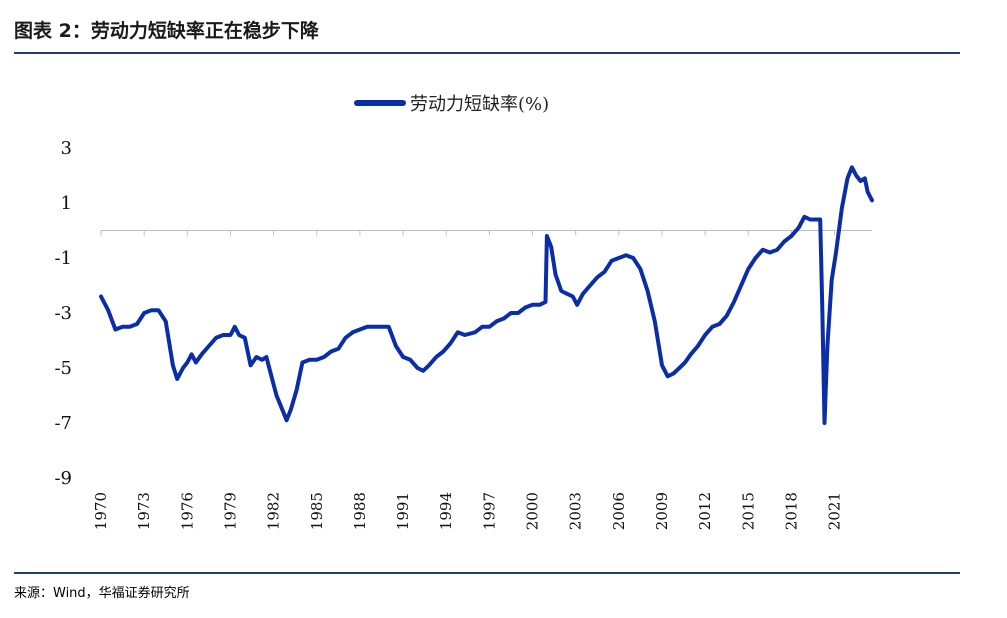 The height and width of the screenshot is (618, 1007). I want to click on x-tick-label: 1979, so click(230, 511).